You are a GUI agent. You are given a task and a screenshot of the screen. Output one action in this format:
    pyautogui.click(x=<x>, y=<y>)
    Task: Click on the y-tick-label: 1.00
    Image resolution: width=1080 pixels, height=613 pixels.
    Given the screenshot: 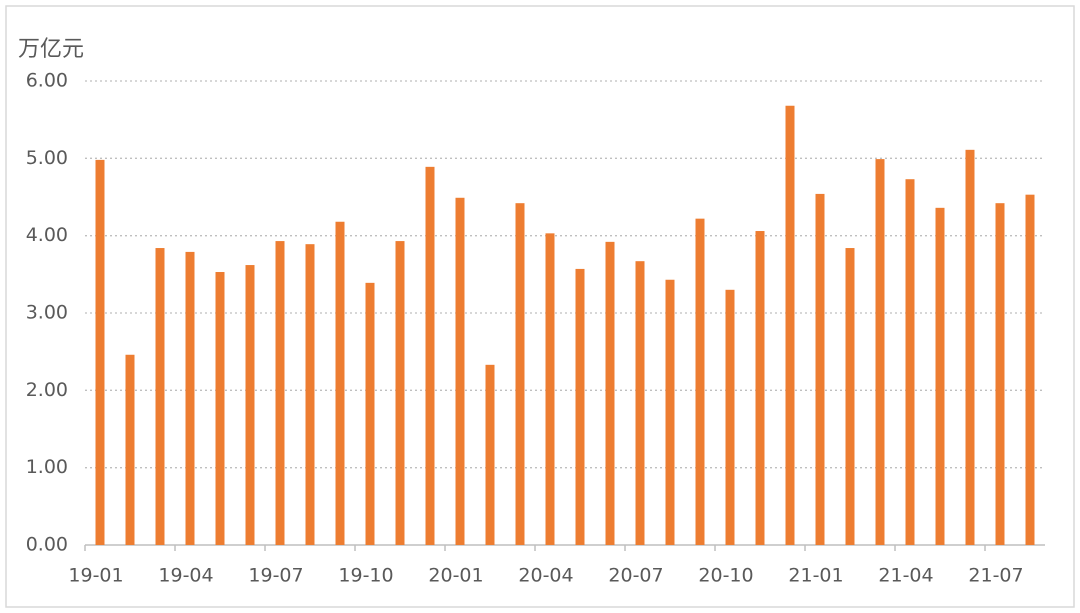 What is the action you would take?
    pyautogui.click(x=47, y=467)
    